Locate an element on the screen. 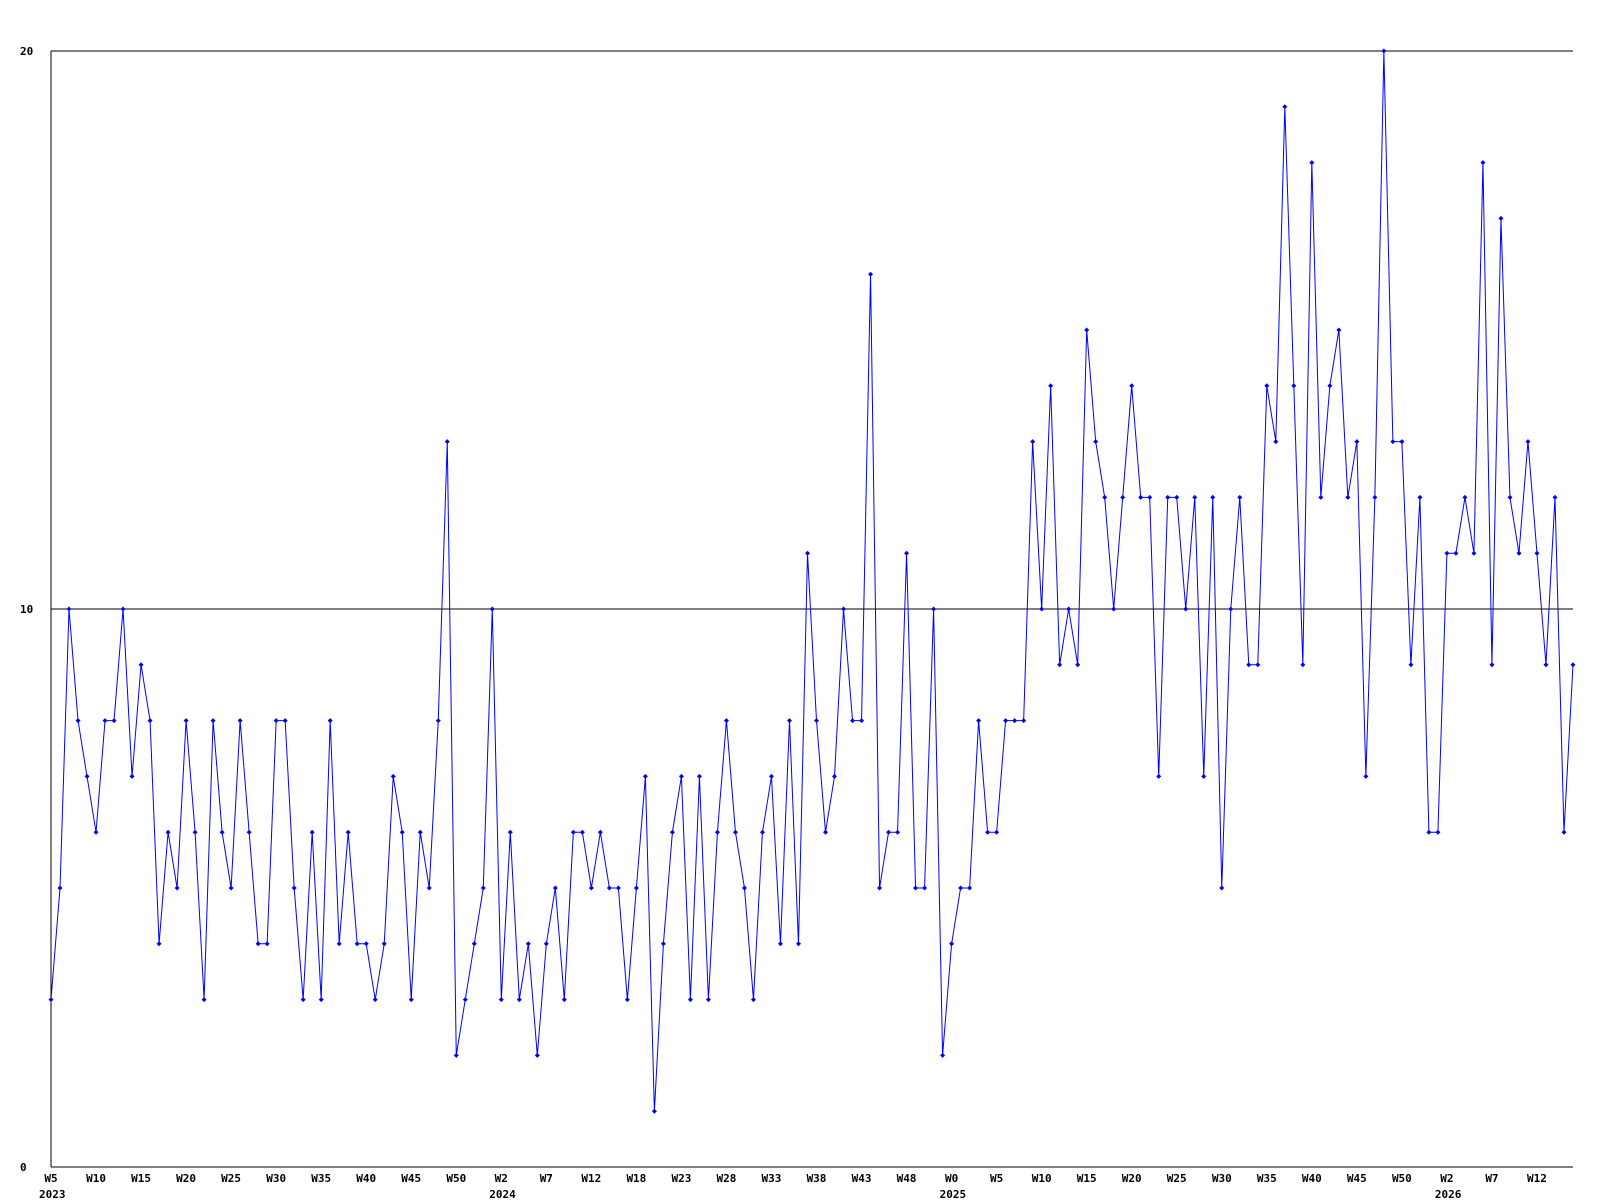 The width and height of the screenshot is (1600, 1200). y-tick-label: 10 is located at coordinates (26, 609).